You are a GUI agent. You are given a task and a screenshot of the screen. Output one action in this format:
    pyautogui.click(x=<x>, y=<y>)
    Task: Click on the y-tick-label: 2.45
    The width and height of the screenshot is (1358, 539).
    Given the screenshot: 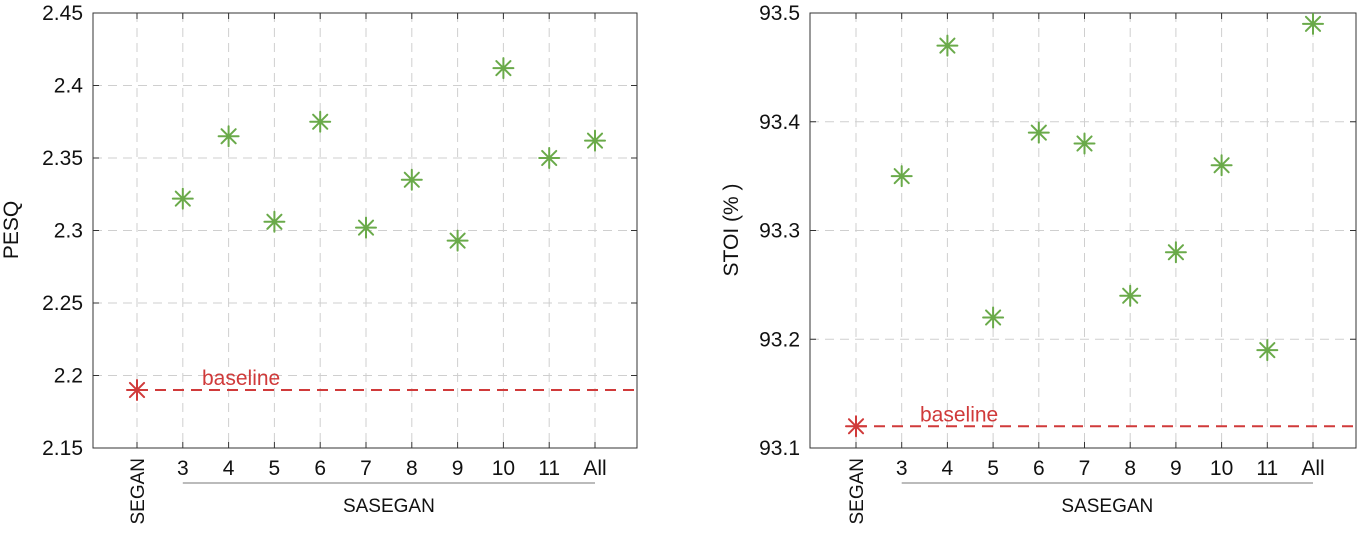 What is the action you would take?
    pyautogui.click(x=62, y=13)
    